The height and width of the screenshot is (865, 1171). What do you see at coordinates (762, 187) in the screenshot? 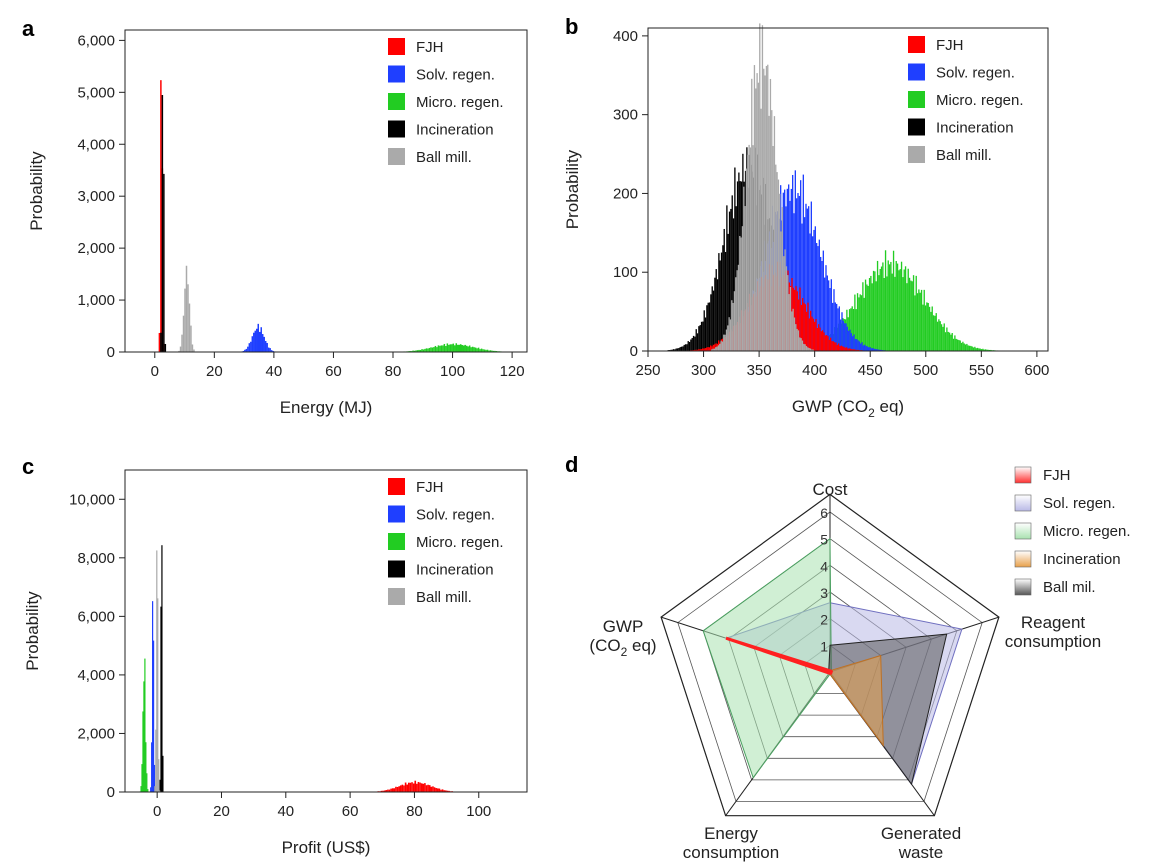
I see `series-ball-mill-` at bounding box center [762, 187].